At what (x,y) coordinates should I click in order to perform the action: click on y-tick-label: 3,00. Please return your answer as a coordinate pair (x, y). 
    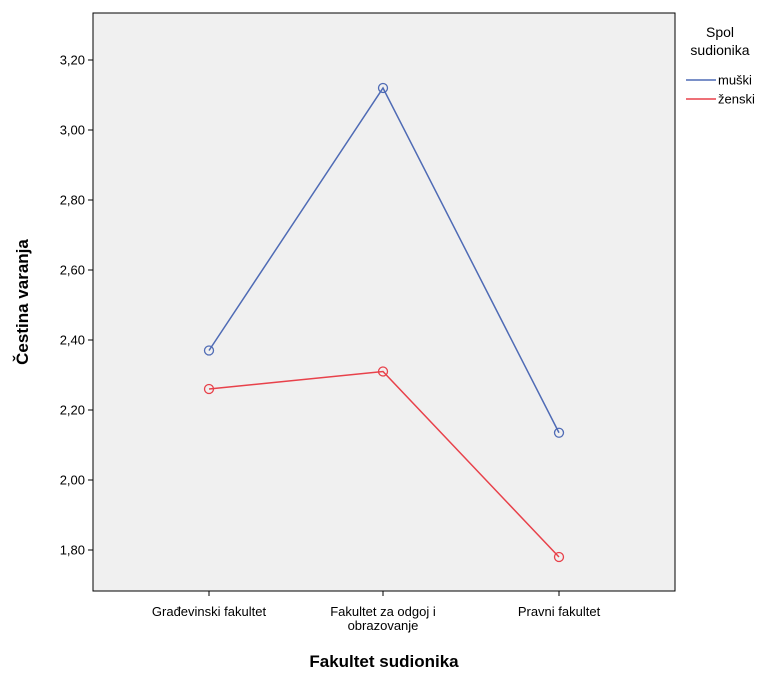
    Looking at the image, I should click on (72, 130).